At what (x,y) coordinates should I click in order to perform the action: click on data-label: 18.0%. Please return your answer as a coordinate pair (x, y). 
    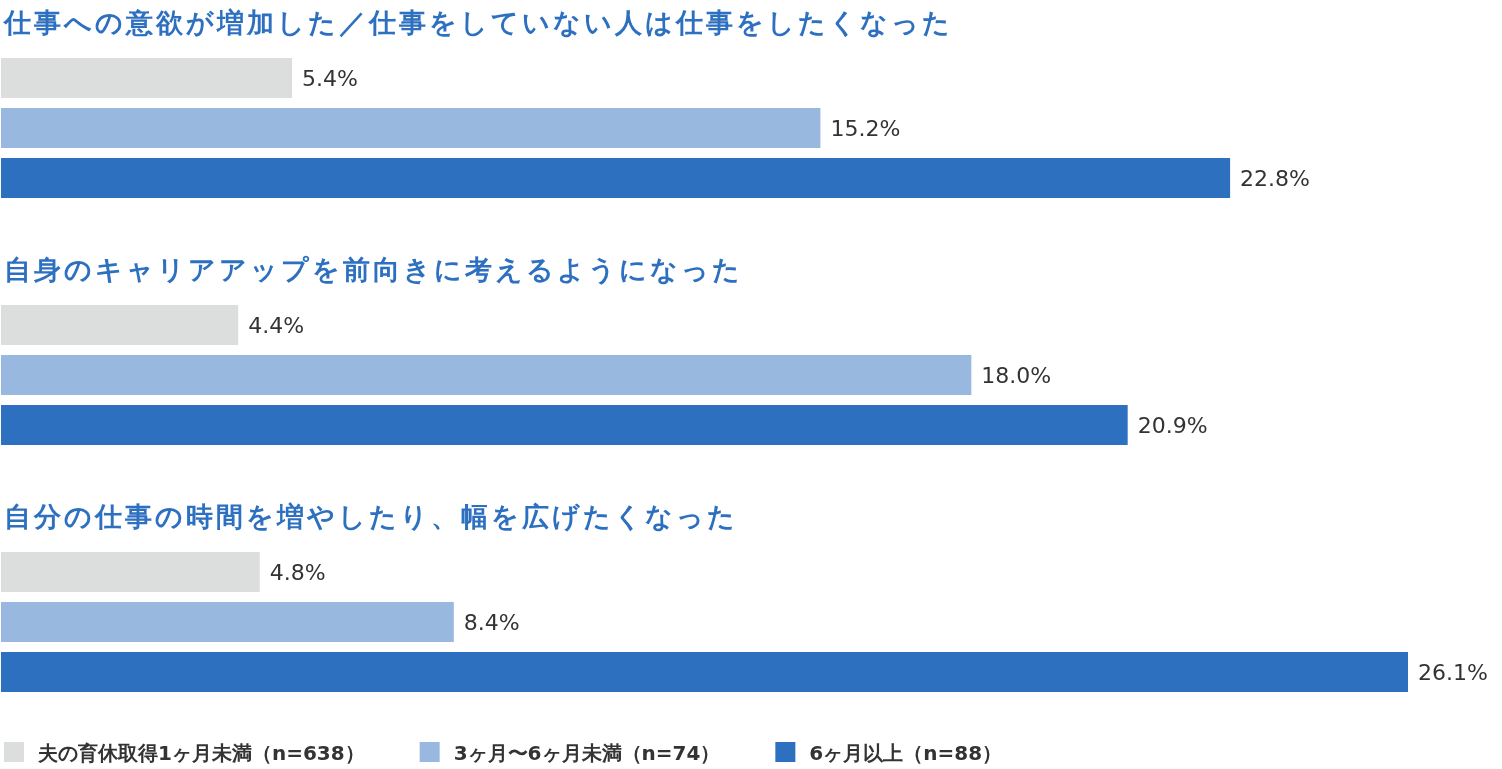
    Looking at the image, I should click on (1016, 375).